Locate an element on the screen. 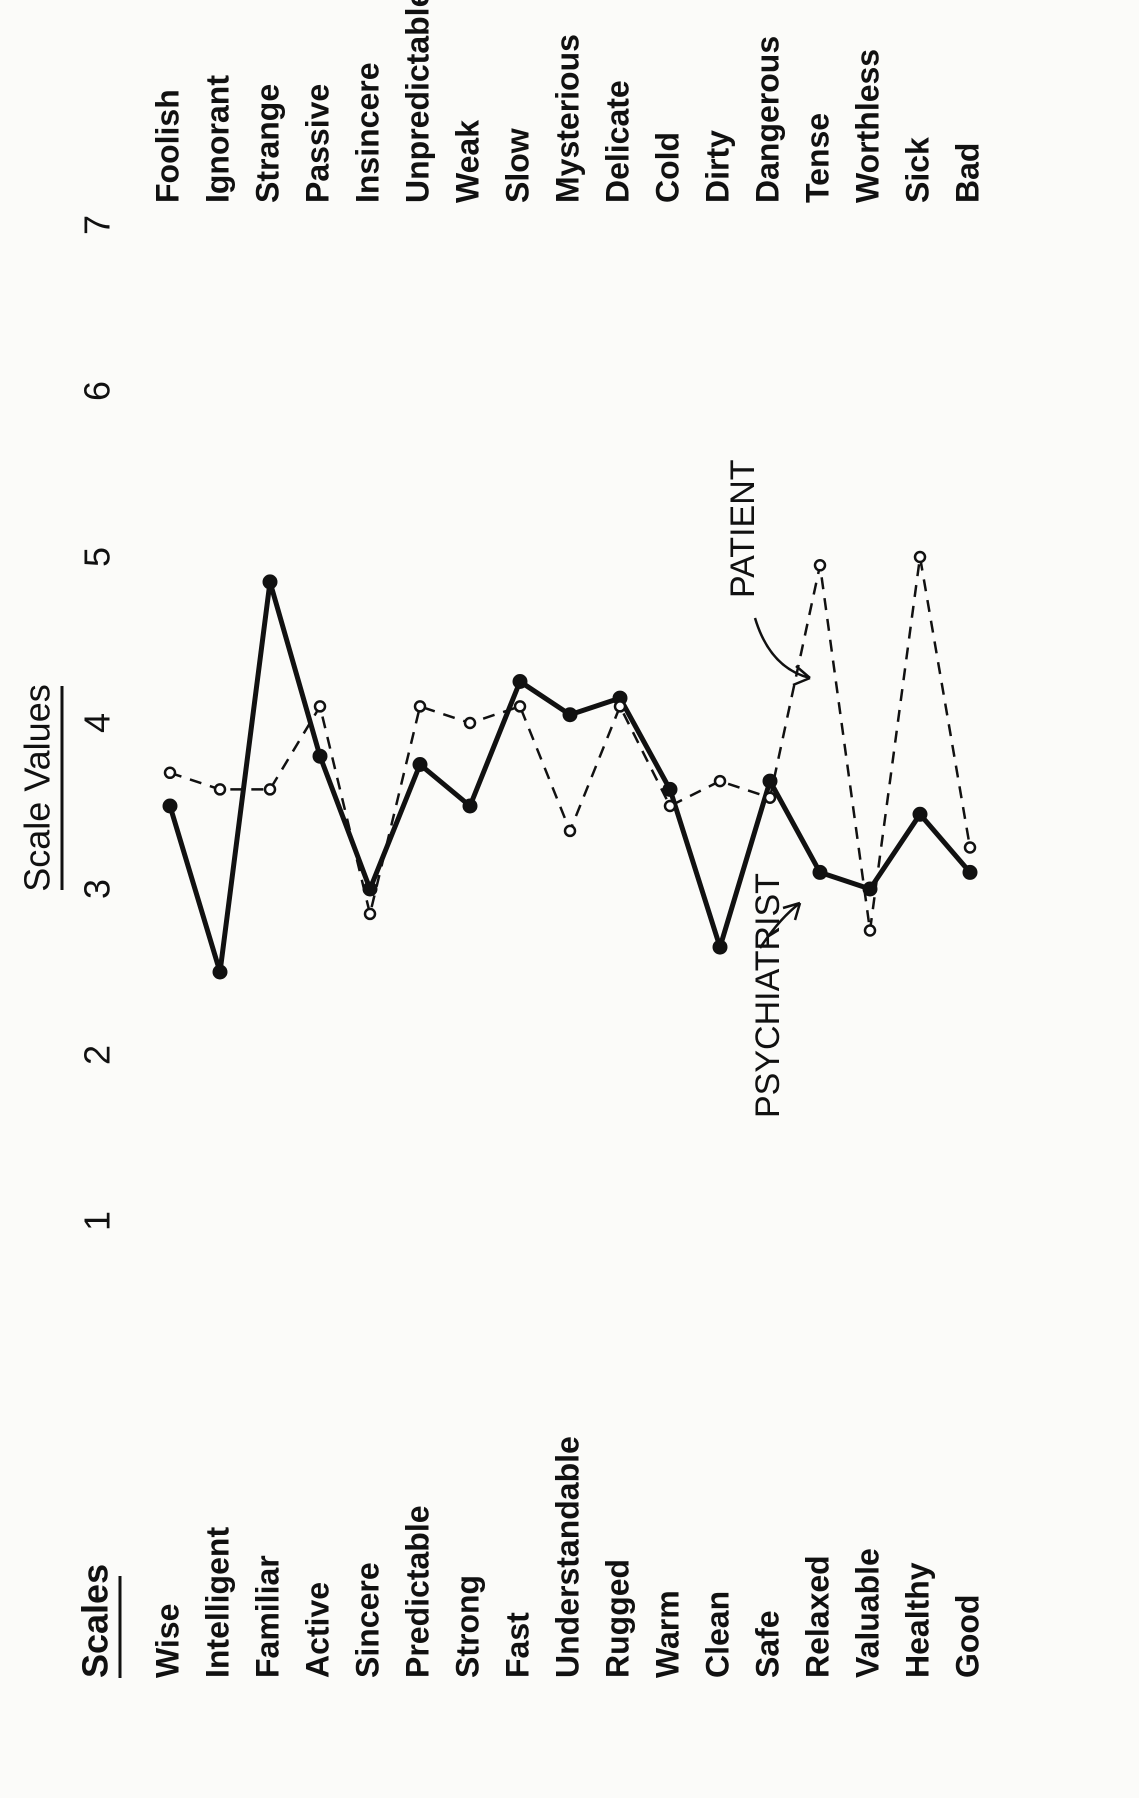  category-label-right: Strange is located at coordinates (267, 143).